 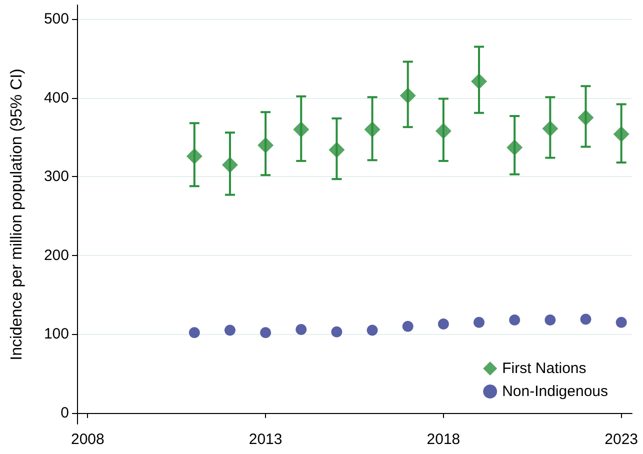 What do you see at coordinates (555, 391) in the screenshot?
I see `legend-label: Non-Indigenous` at bounding box center [555, 391].